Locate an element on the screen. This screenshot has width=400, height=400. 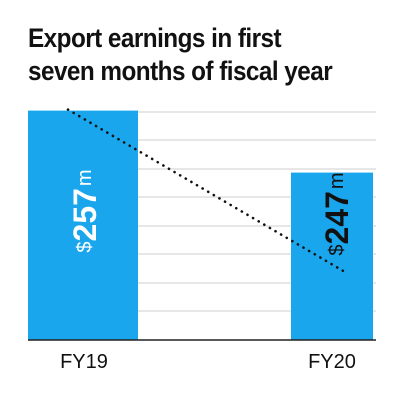
x-tick-label: FY19 is located at coordinates (84, 362).